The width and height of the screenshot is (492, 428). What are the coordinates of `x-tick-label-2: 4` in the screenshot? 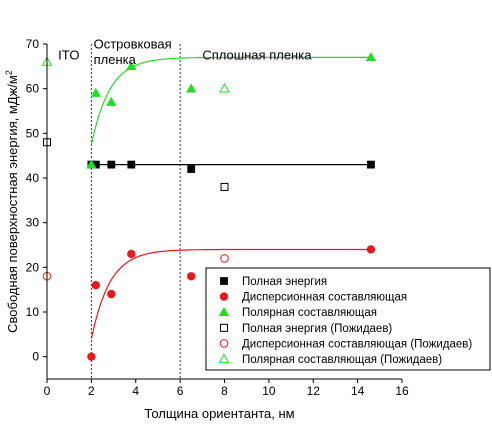 It's located at (135, 391).